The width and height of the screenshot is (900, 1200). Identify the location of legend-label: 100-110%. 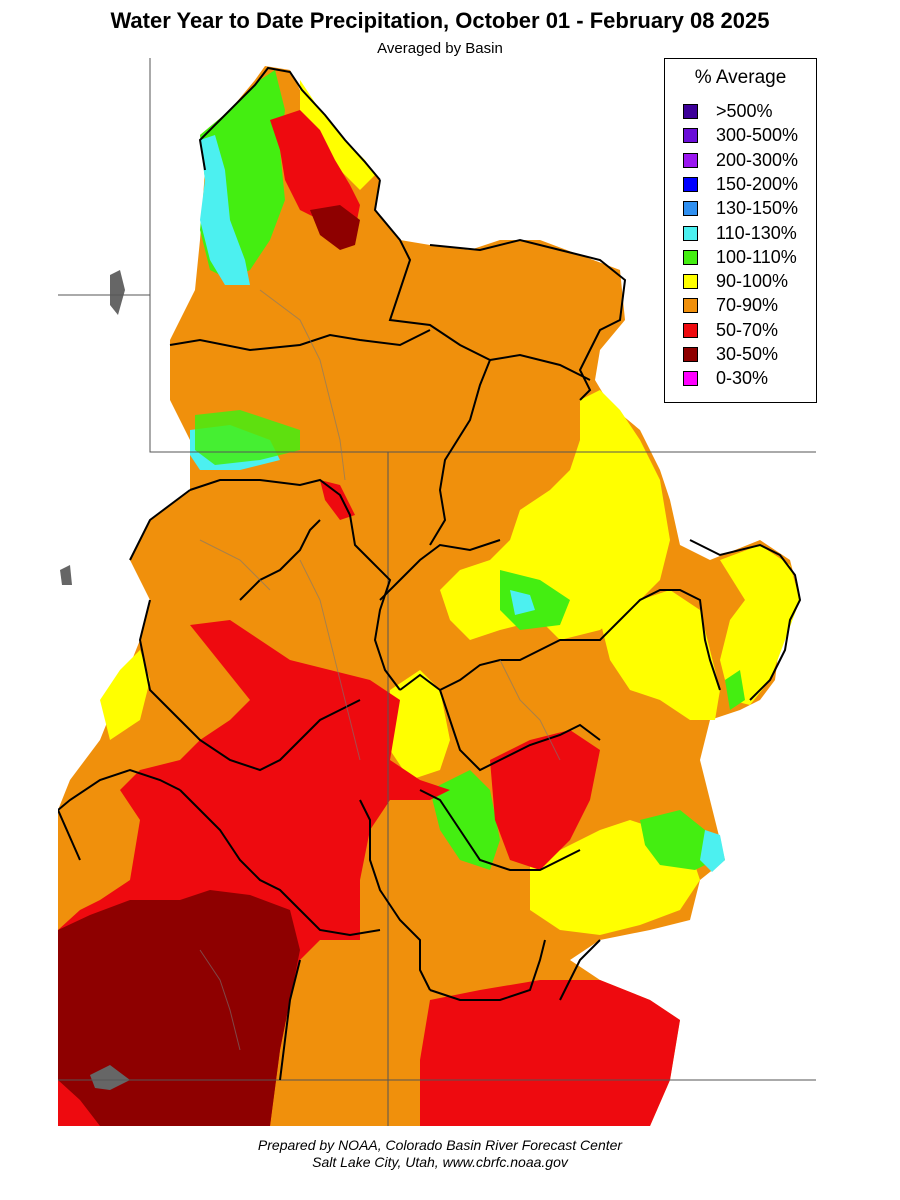
(756, 256).